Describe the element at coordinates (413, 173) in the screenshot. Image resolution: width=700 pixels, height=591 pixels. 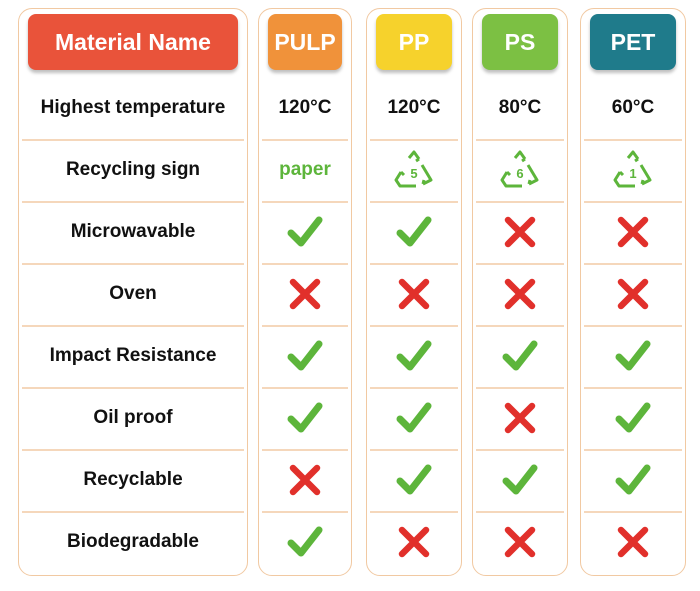
I see `recycling-number: 5` at that location.